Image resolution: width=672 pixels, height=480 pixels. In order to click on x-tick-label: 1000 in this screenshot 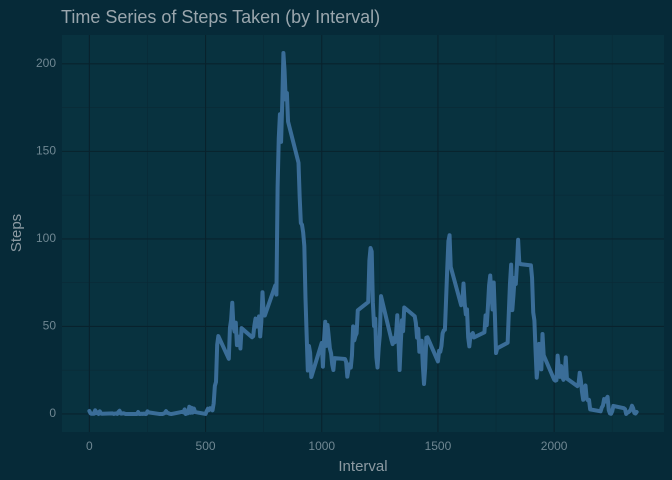, I will do `click(321, 446)`.